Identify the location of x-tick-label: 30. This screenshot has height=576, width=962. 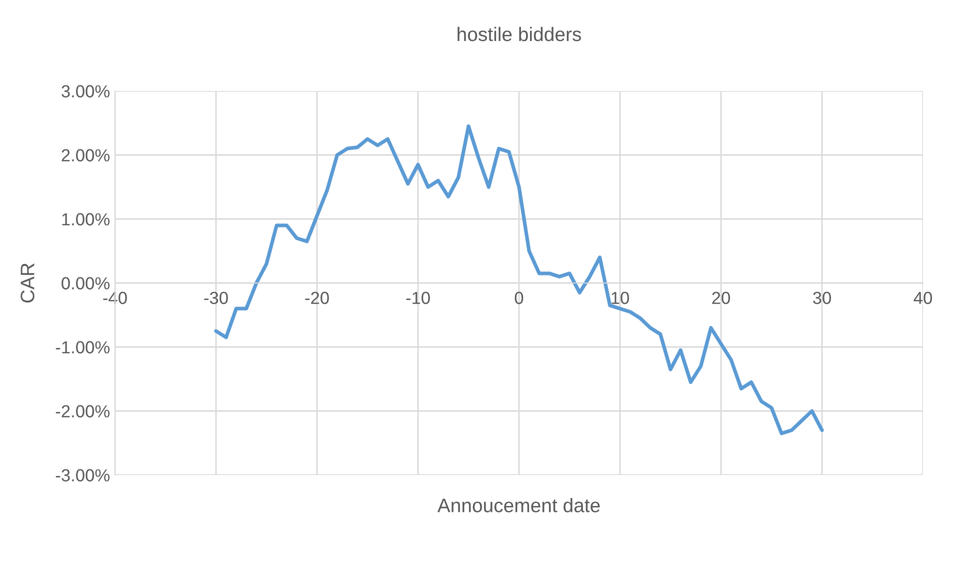
(822, 298).